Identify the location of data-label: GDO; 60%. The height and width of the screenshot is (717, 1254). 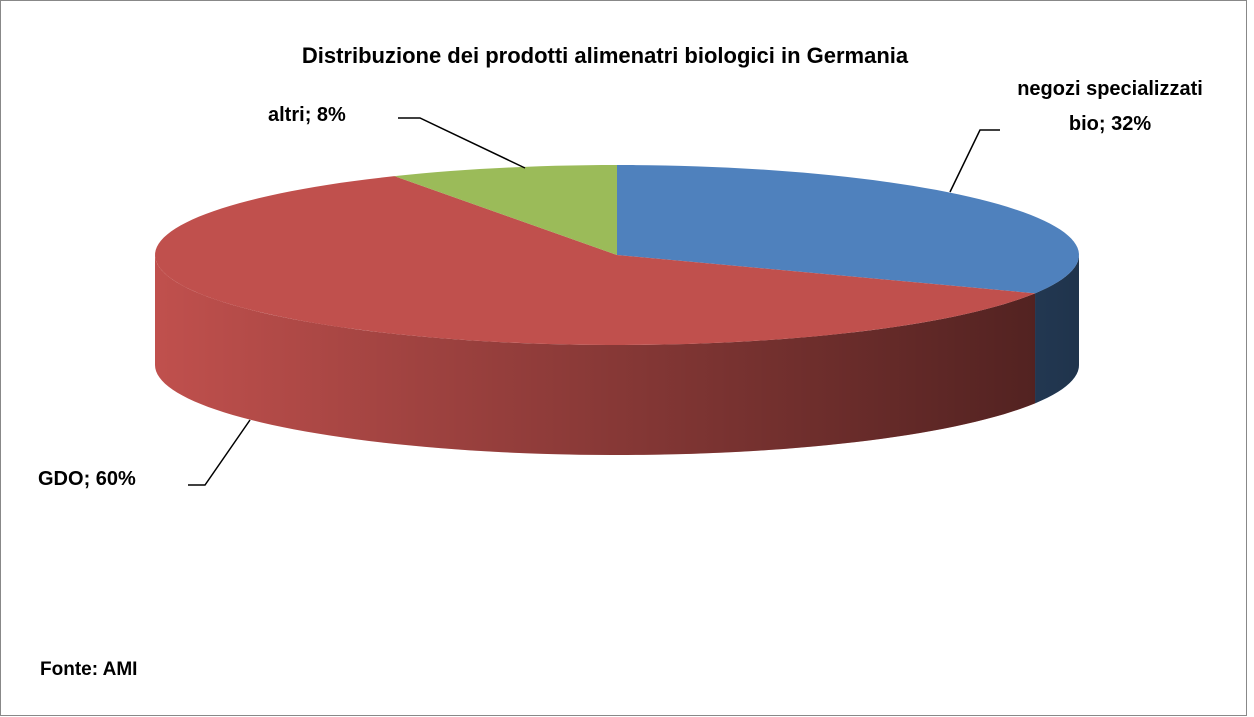
(118, 479).